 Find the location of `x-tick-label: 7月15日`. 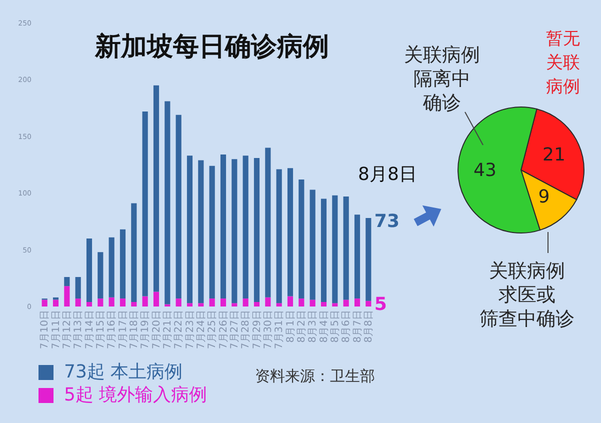

x-tick-label: 7月15日 is located at coordinates (100, 330).